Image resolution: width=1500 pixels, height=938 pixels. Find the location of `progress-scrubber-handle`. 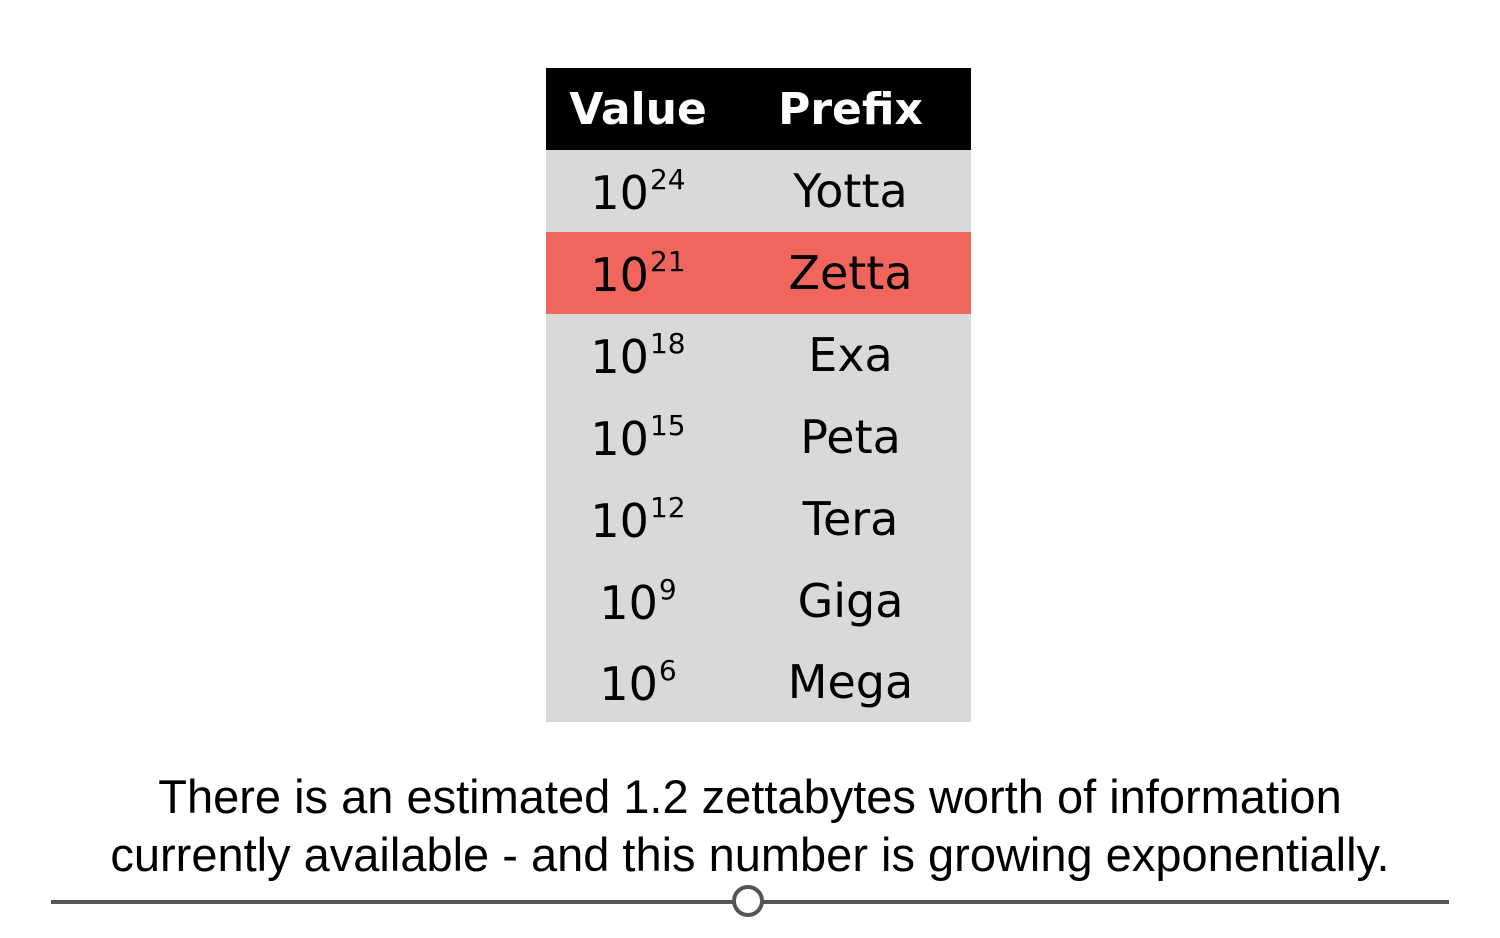

progress-scrubber-handle is located at coordinates (748, 901).